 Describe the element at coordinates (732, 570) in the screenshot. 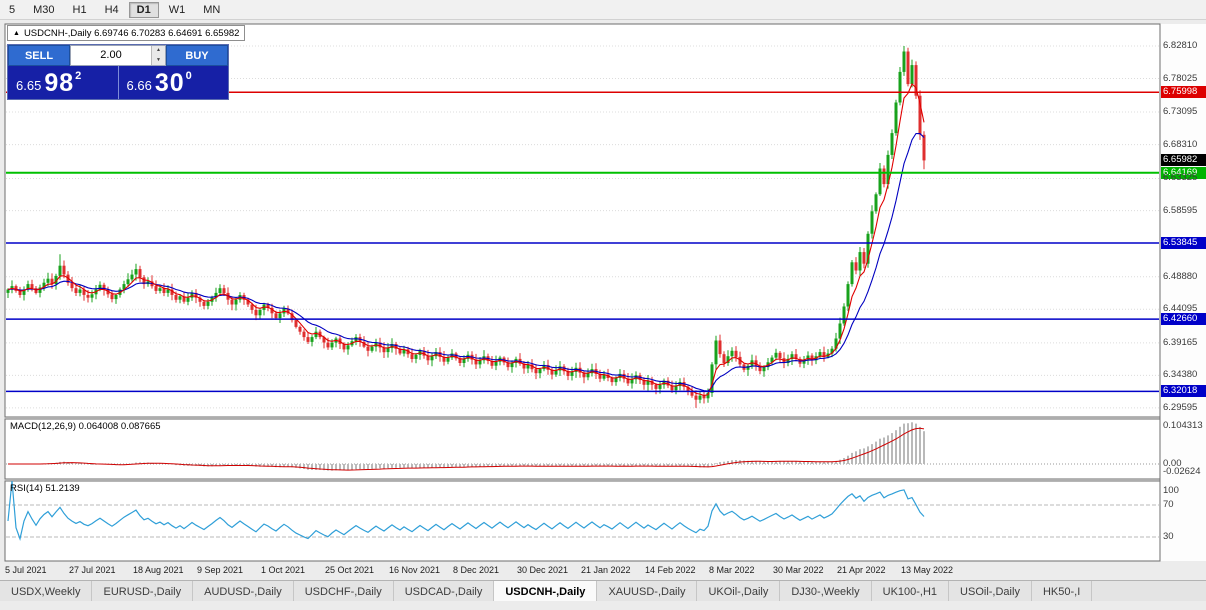

I see `time-axis-label: 8 Mar 2022` at that location.